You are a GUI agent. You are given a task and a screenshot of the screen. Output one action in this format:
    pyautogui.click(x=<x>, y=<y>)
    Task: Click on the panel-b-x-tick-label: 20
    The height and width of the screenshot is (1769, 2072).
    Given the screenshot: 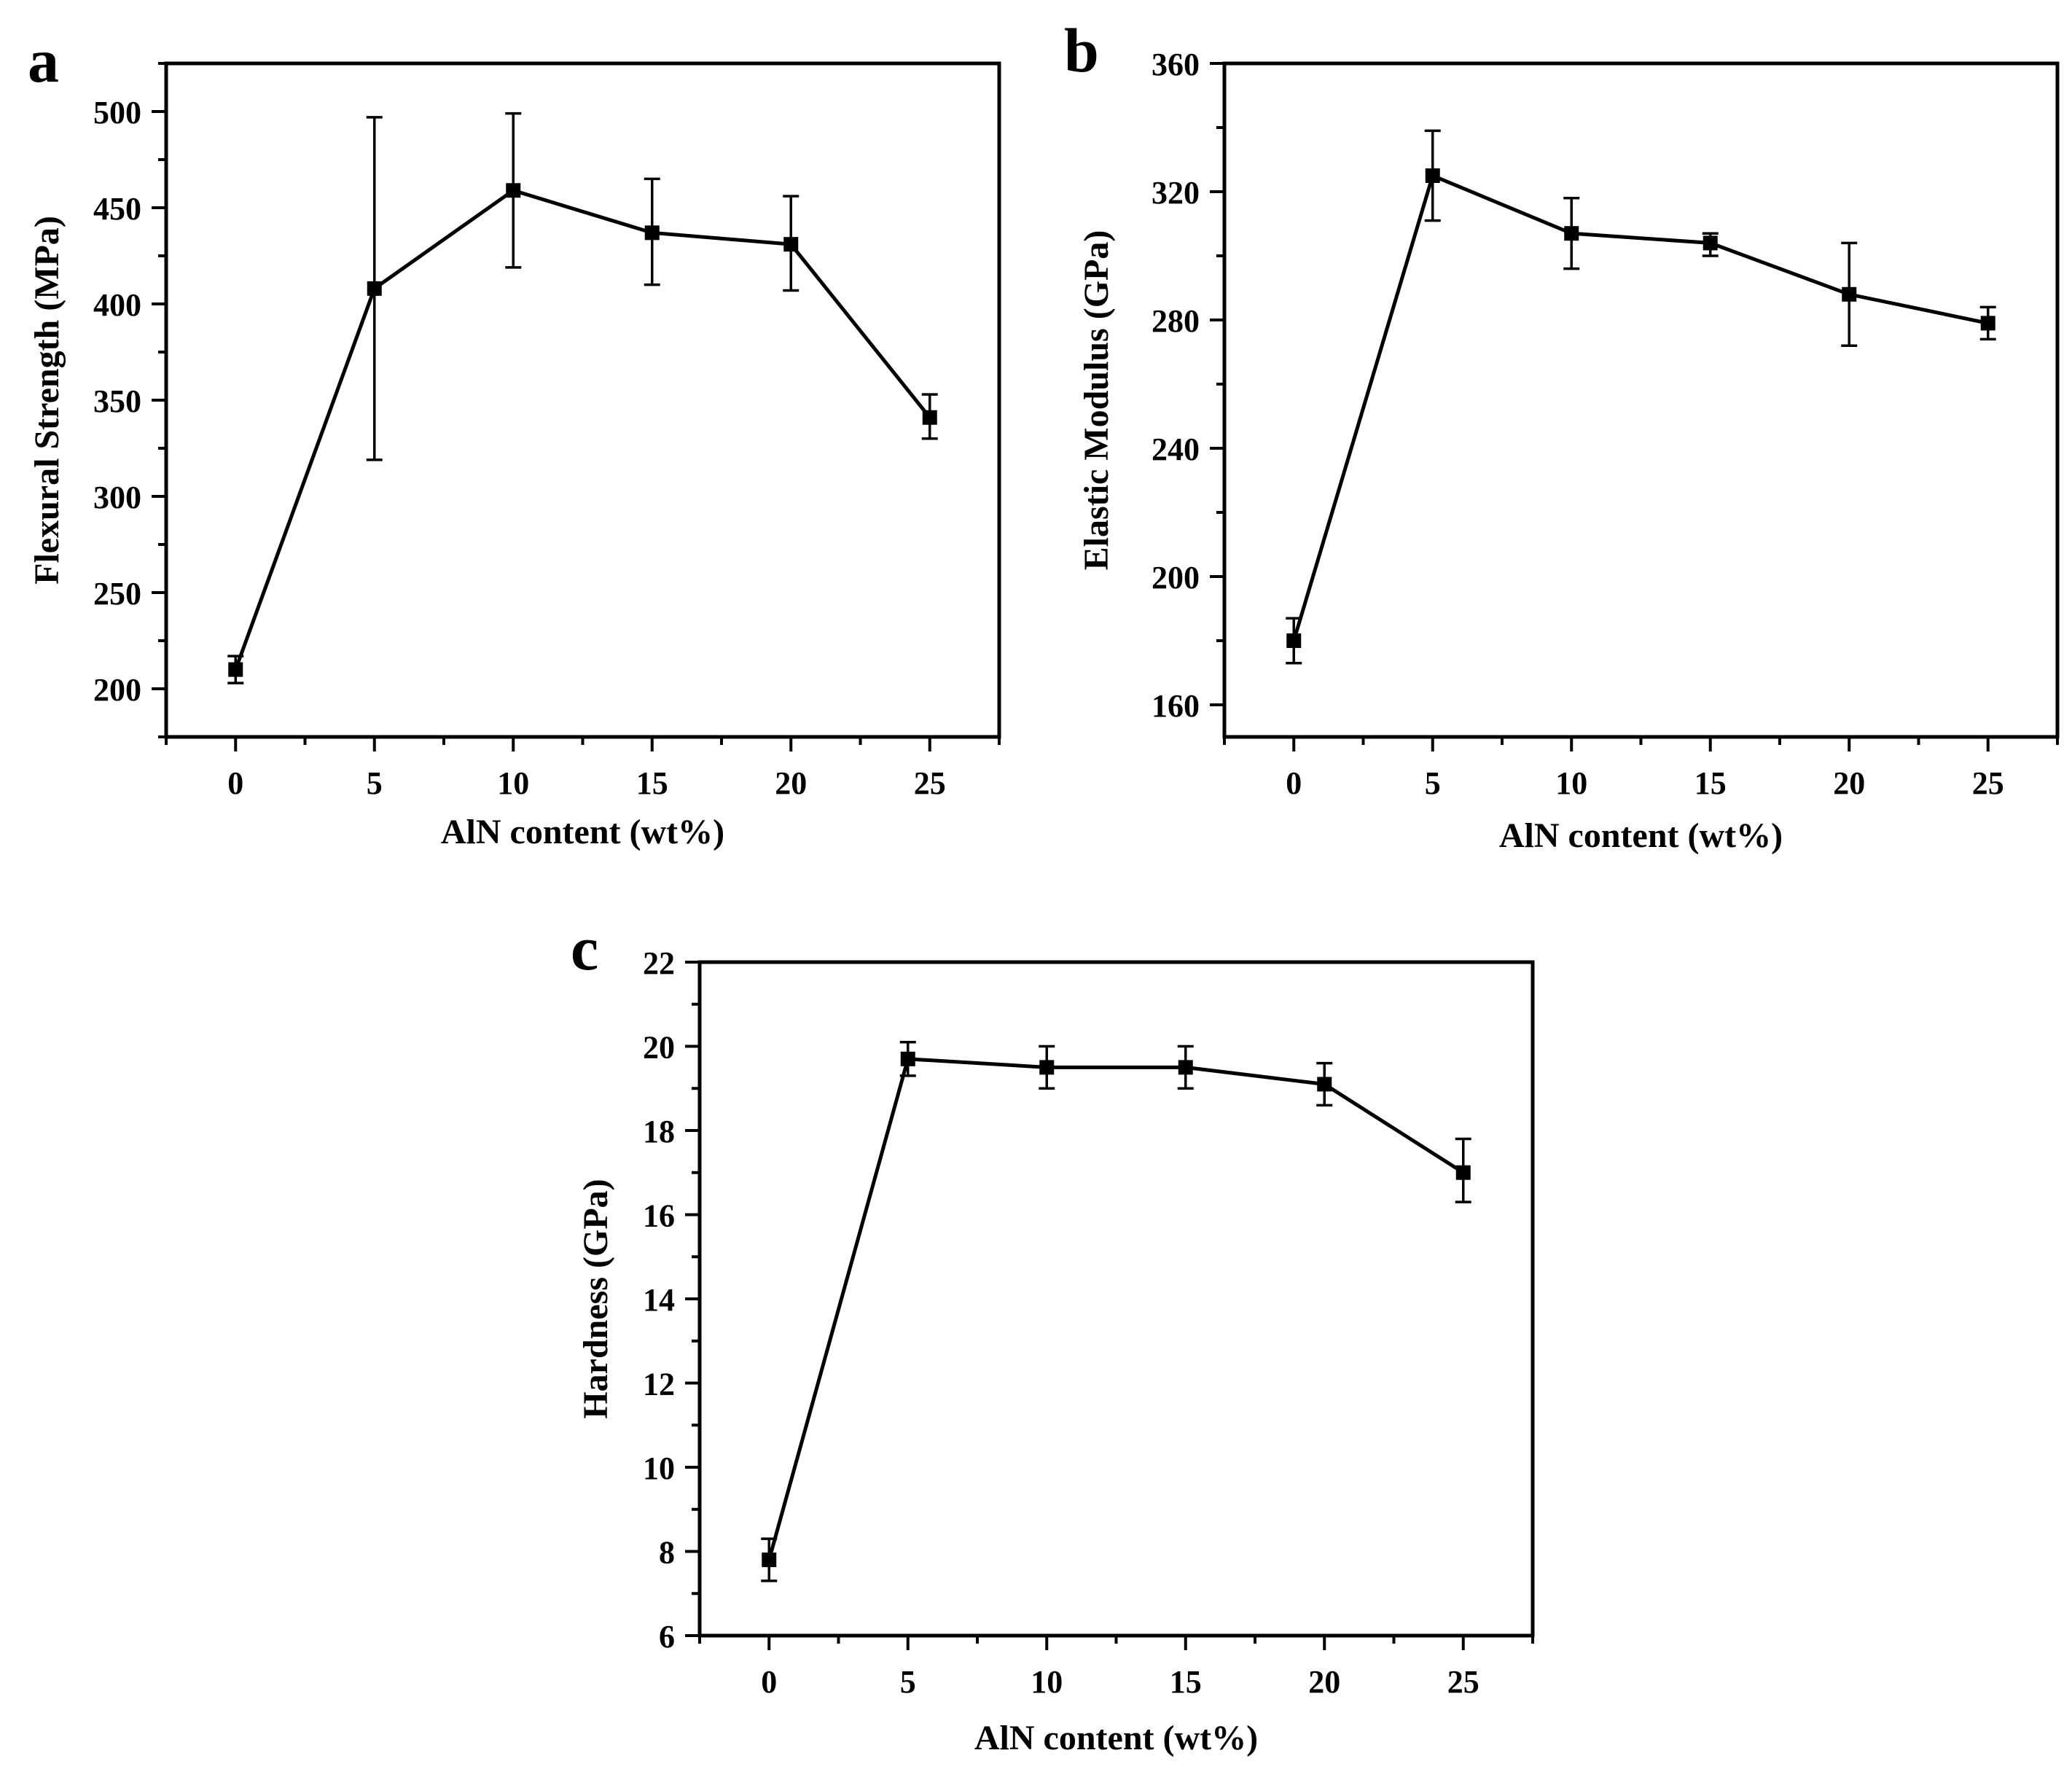 What is the action you would take?
    pyautogui.click(x=1849, y=783)
    